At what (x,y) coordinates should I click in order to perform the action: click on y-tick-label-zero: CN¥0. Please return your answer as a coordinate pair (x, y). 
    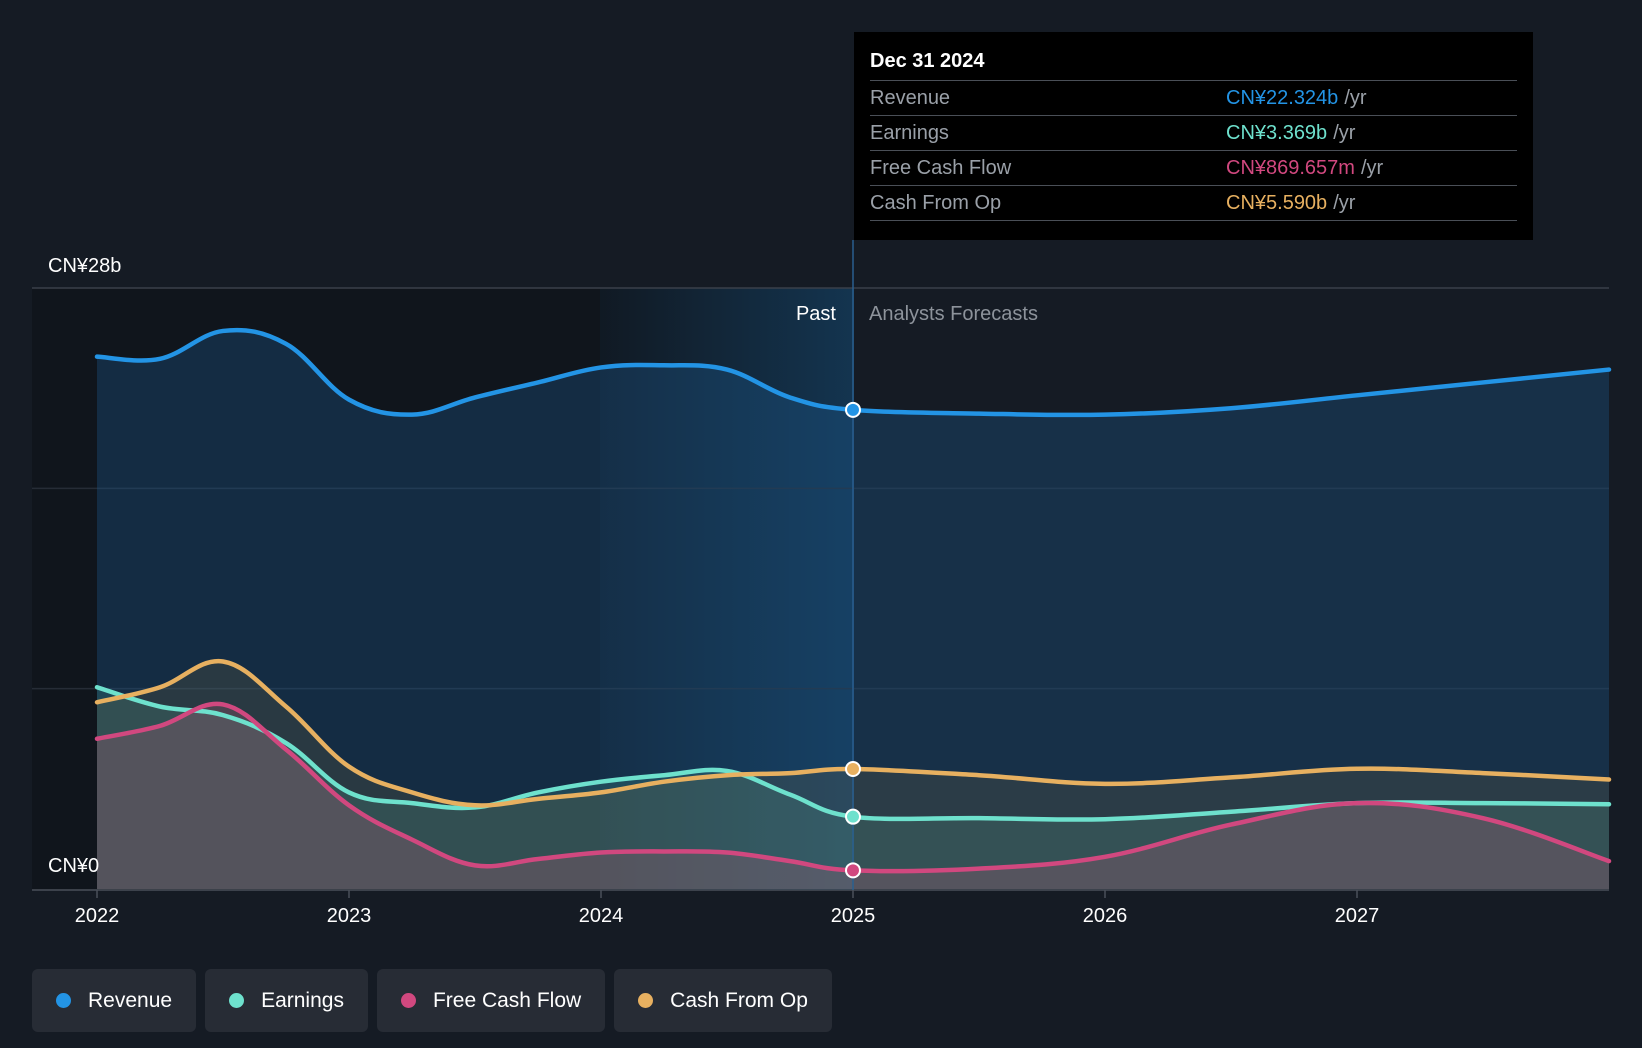
    Looking at the image, I should click on (73, 866).